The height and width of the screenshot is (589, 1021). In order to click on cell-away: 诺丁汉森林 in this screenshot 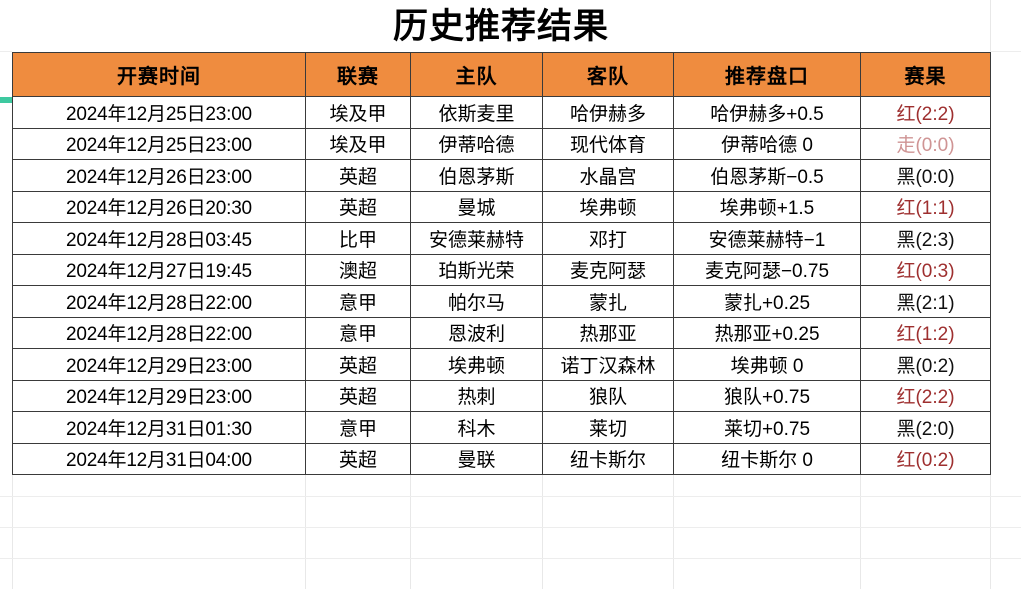, I will do `click(608, 364)`.